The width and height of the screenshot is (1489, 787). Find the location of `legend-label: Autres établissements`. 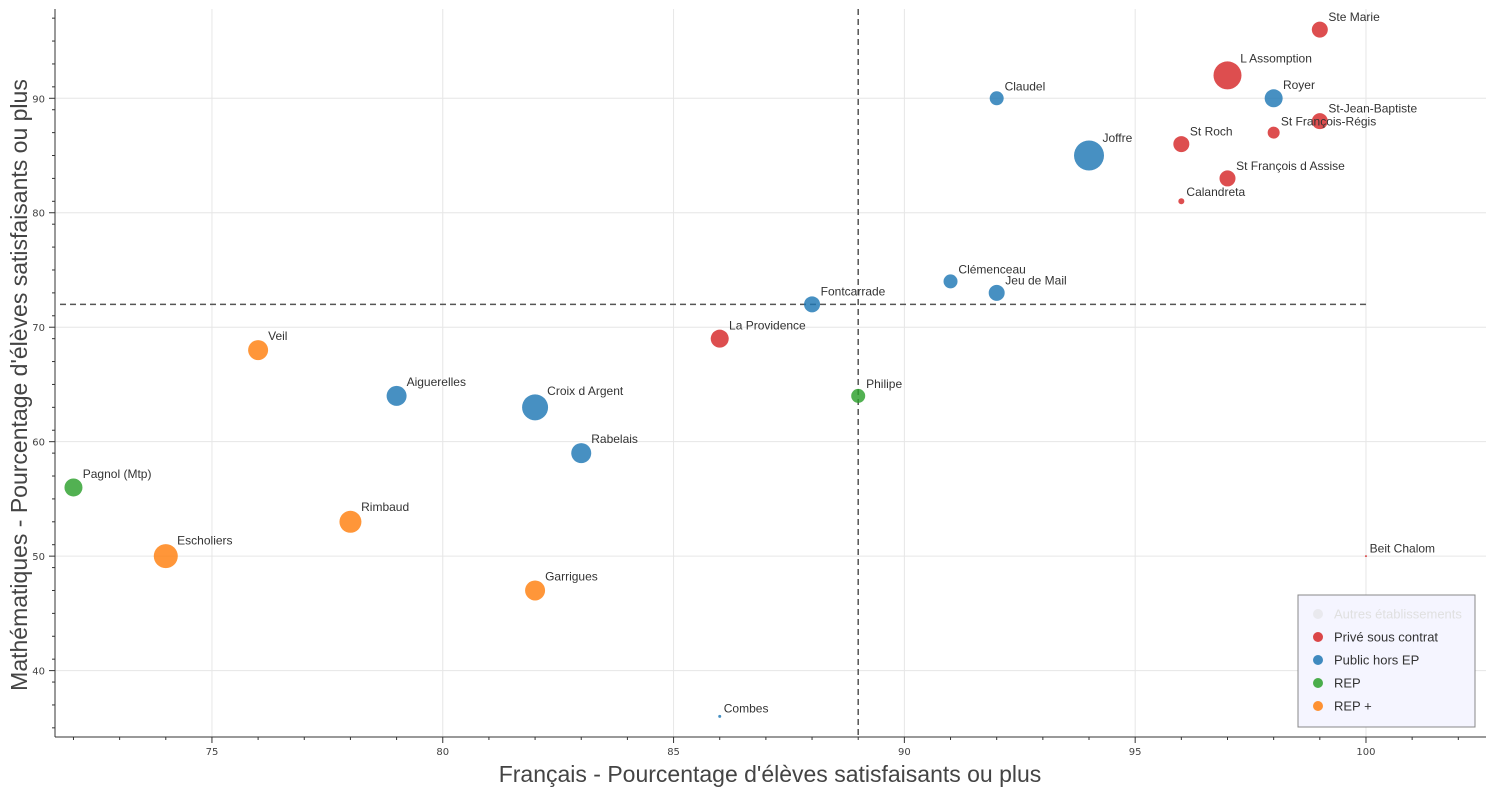

legend-label: Autres établissements is located at coordinates (1398, 614).